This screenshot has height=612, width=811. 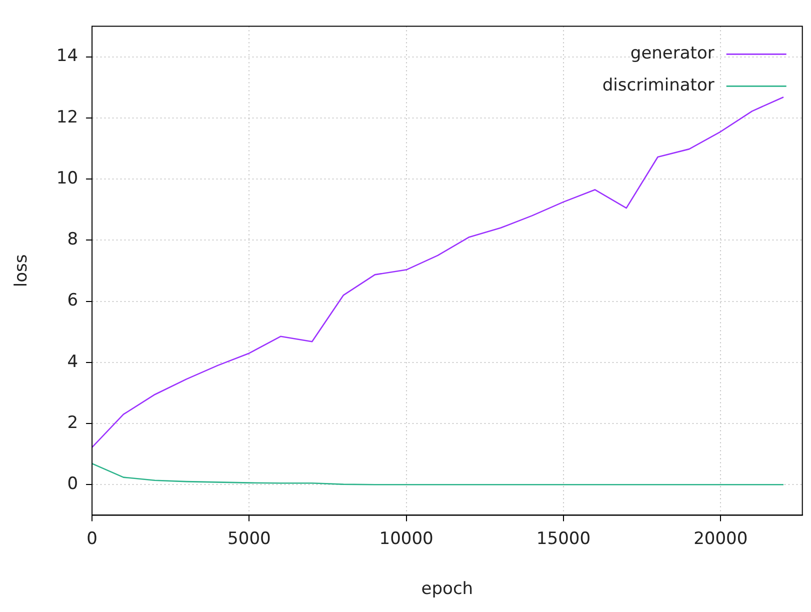 What do you see at coordinates (447, 589) in the screenshot?
I see `x-axis-title: epoch` at bounding box center [447, 589].